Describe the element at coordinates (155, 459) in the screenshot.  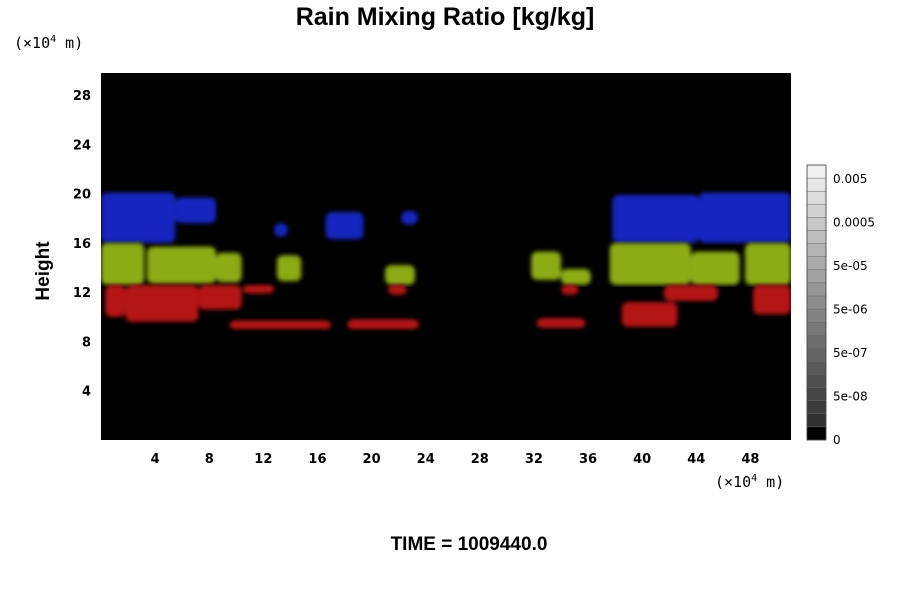
I see `x-tick-label: 4` at that location.